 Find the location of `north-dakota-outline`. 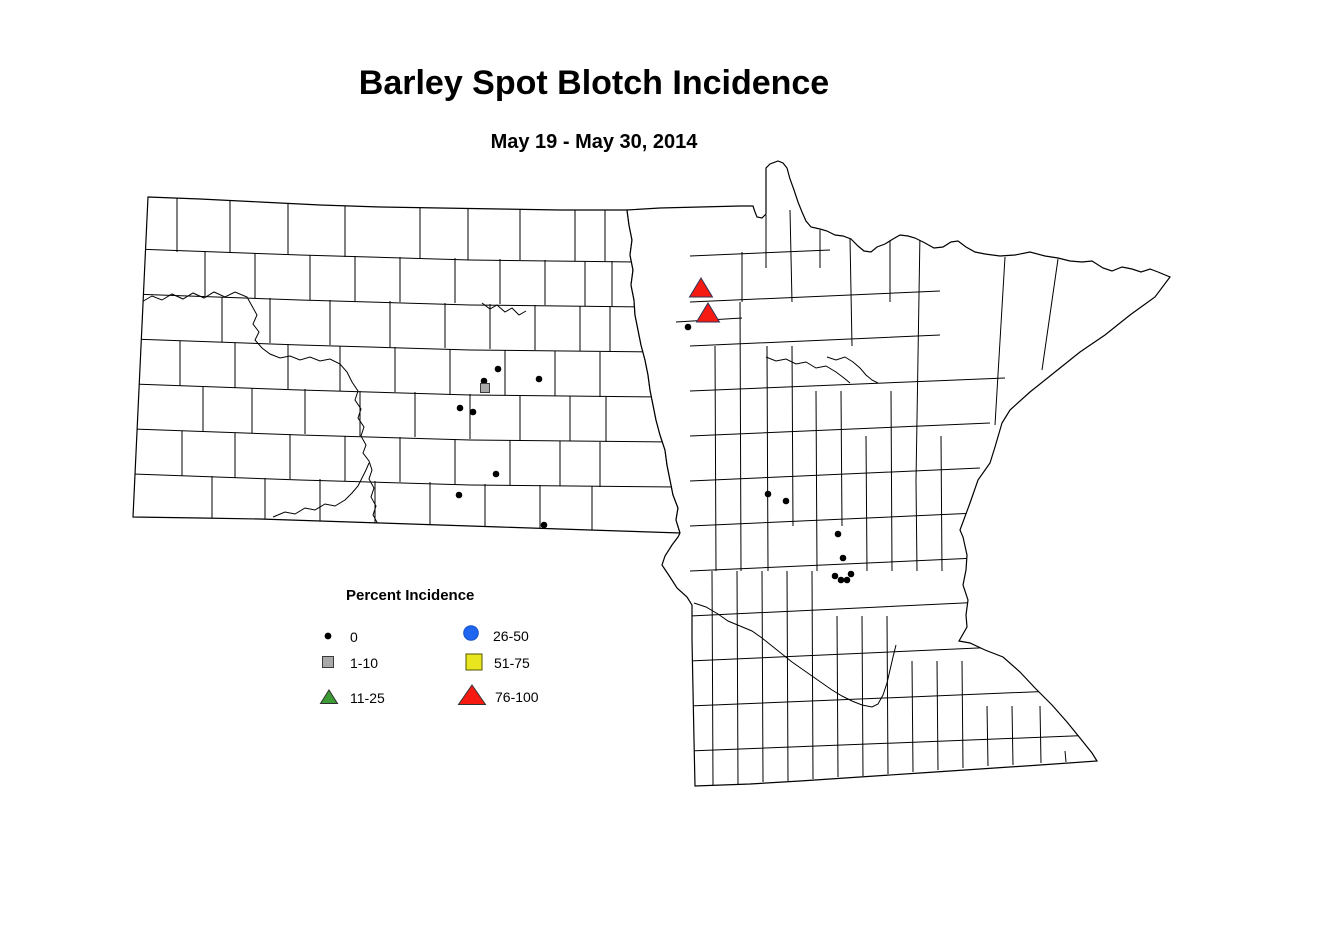

north-dakota-outline is located at coordinates (406, 365).